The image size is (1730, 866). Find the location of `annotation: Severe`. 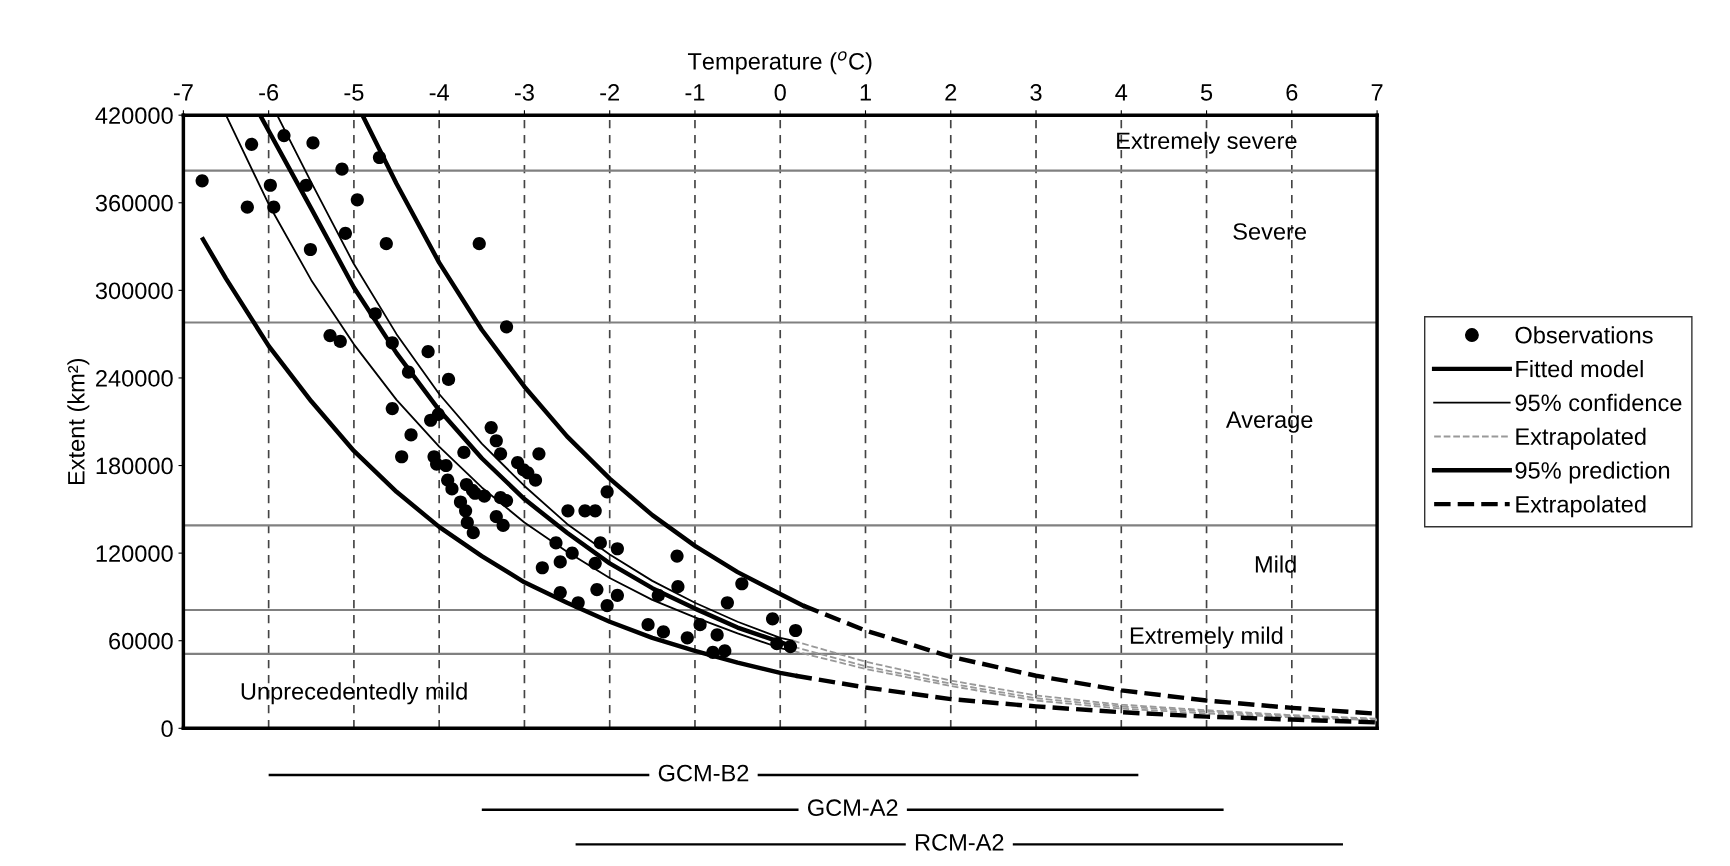

annotation: Severe is located at coordinates (1270, 231).